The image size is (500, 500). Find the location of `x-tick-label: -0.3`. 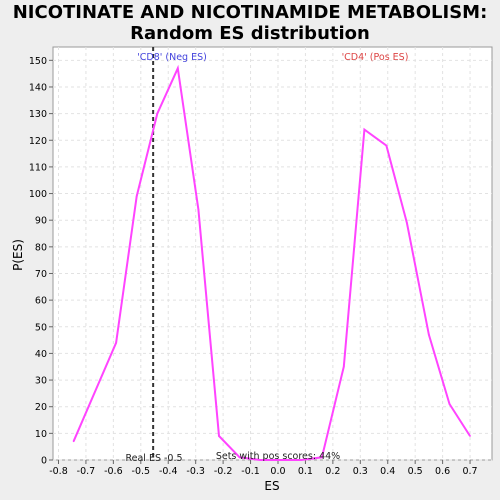

x-tick-label: -0.3 is located at coordinates (195, 471).